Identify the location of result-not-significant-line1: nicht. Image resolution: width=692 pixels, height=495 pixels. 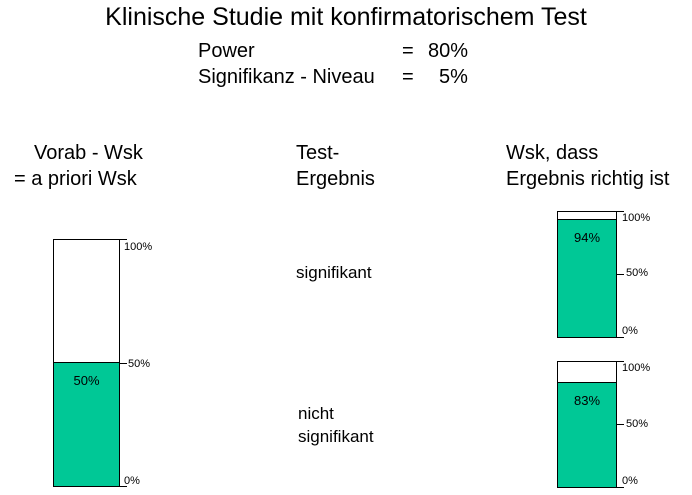
(316, 413).